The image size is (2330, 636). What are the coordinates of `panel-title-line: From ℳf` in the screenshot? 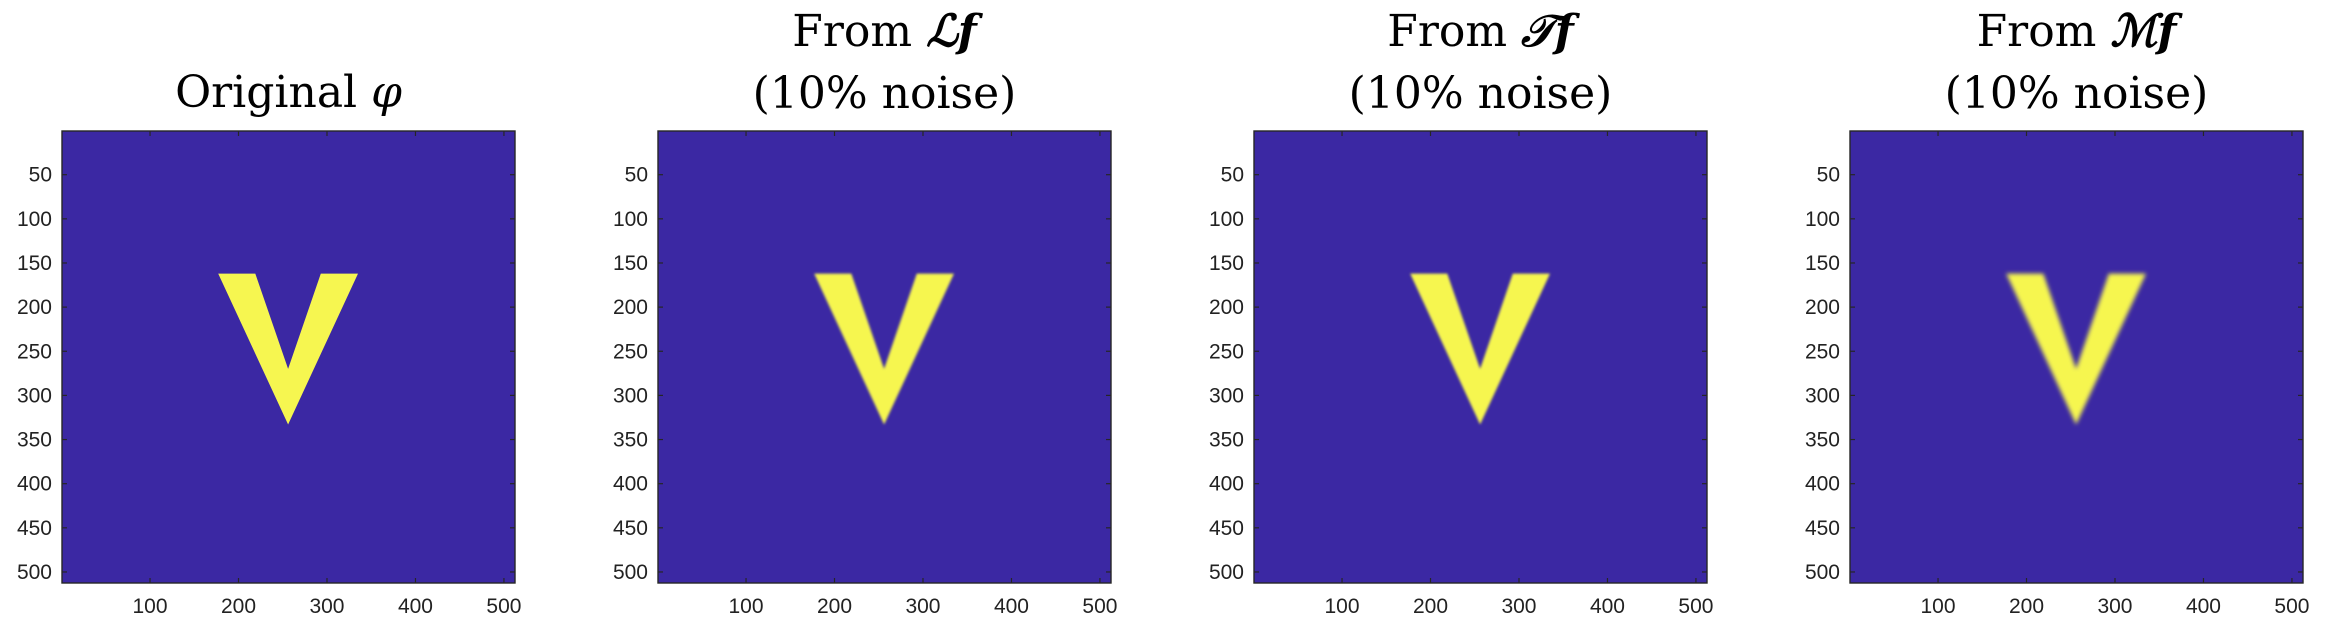 It's located at (2080, 31).